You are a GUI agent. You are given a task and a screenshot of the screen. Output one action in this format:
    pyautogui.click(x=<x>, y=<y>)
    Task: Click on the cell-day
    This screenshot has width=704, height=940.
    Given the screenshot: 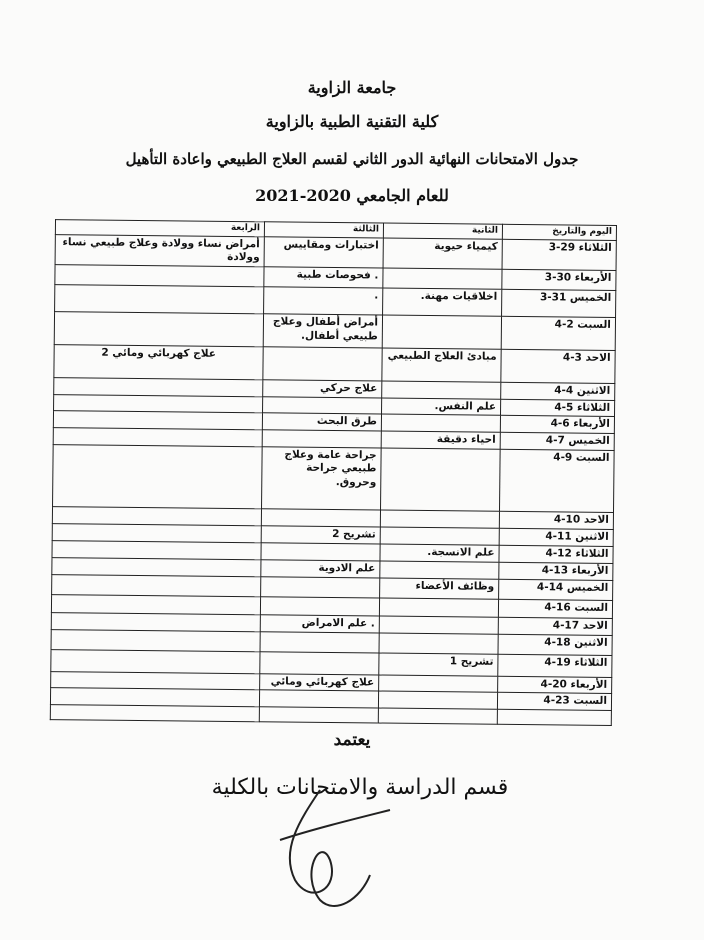 What is the action you would take?
    pyautogui.click(x=554, y=717)
    